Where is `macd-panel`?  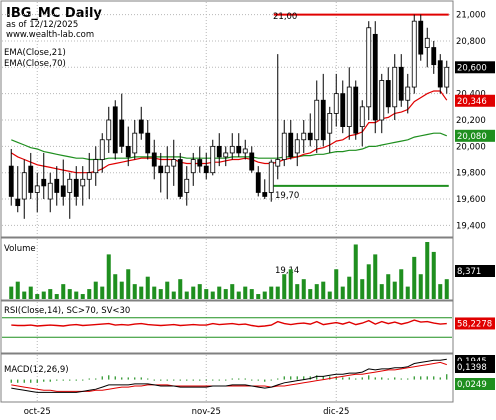
macd-panel is located at coordinates (227, 378).